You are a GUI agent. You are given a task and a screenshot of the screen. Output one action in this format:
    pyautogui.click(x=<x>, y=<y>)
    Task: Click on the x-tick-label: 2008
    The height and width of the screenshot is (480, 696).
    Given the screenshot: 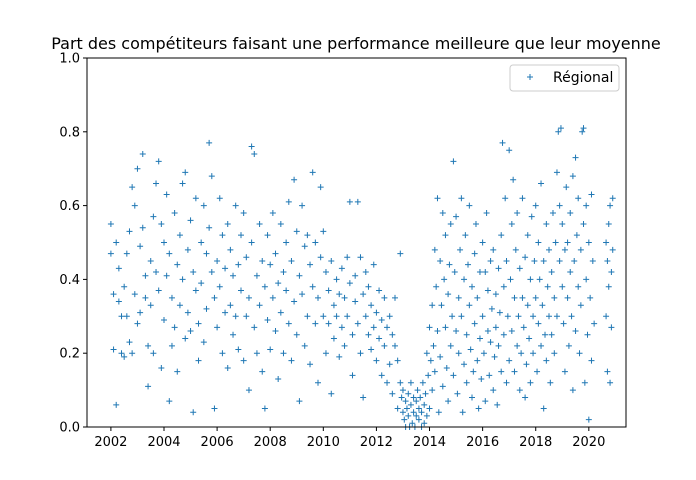 What is the action you would take?
    pyautogui.click(x=270, y=442)
    